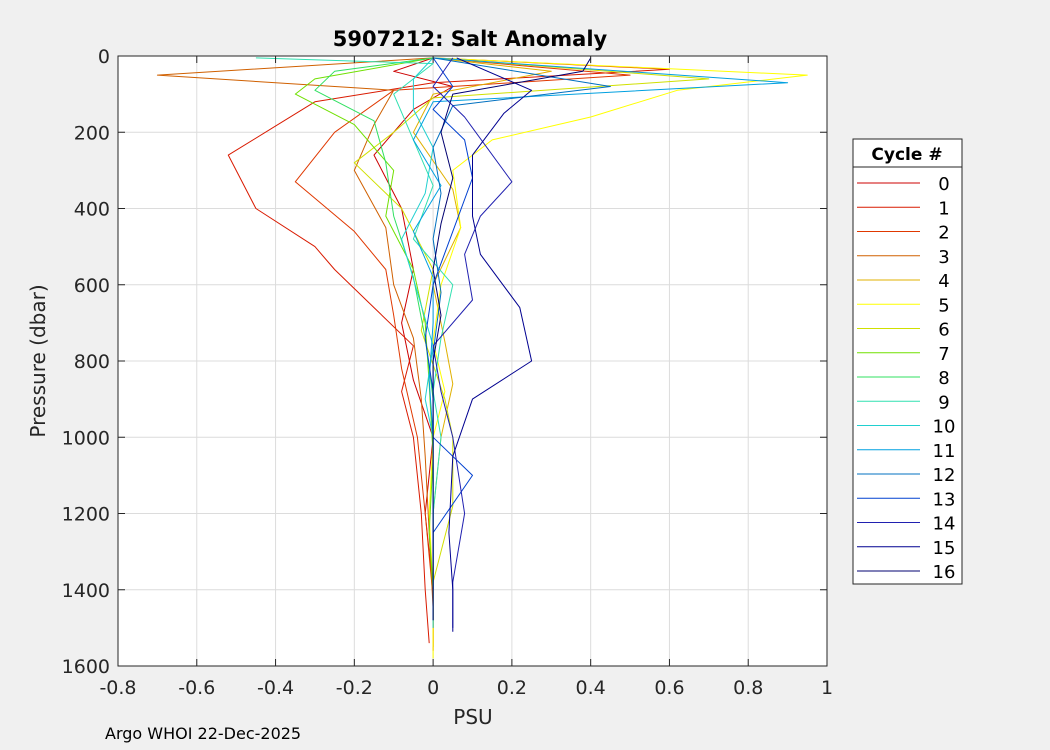 This screenshot has width=1050, height=750. Describe the element at coordinates (944, 572) in the screenshot. I see `legend-label: 16` at that location.